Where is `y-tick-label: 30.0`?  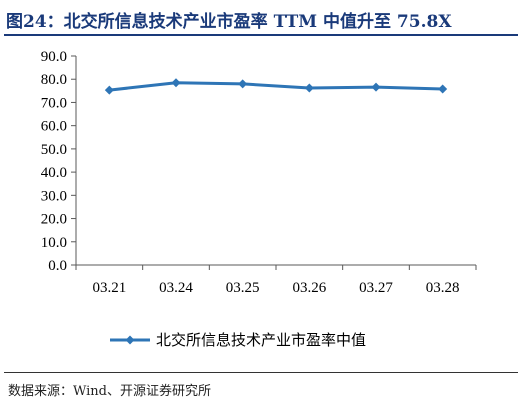 y-tick-label: 30.0 is located at coordinates (54, 196).